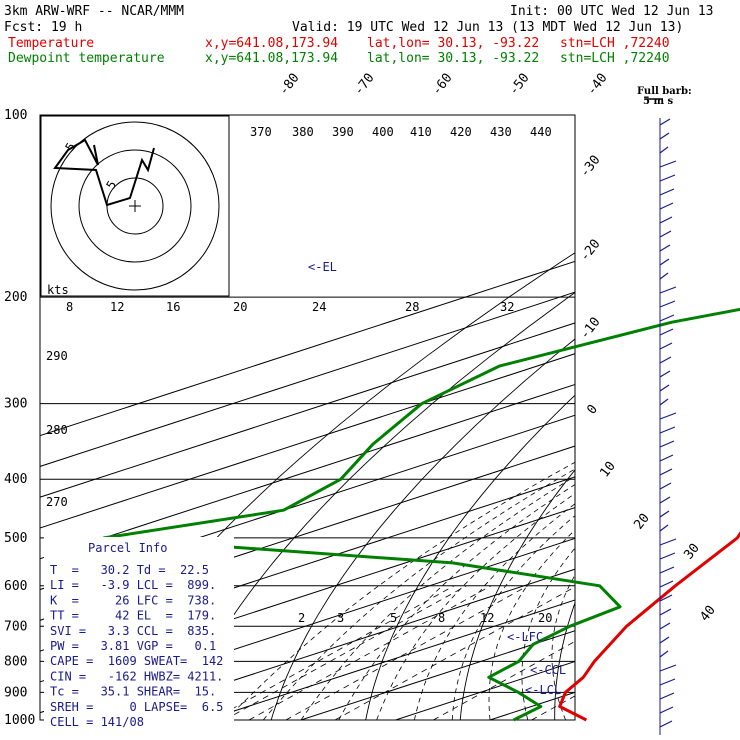 The height and width of the screenshot is (740, 740). I want to click on isotherm-label--10: -10, so click(590, 329).